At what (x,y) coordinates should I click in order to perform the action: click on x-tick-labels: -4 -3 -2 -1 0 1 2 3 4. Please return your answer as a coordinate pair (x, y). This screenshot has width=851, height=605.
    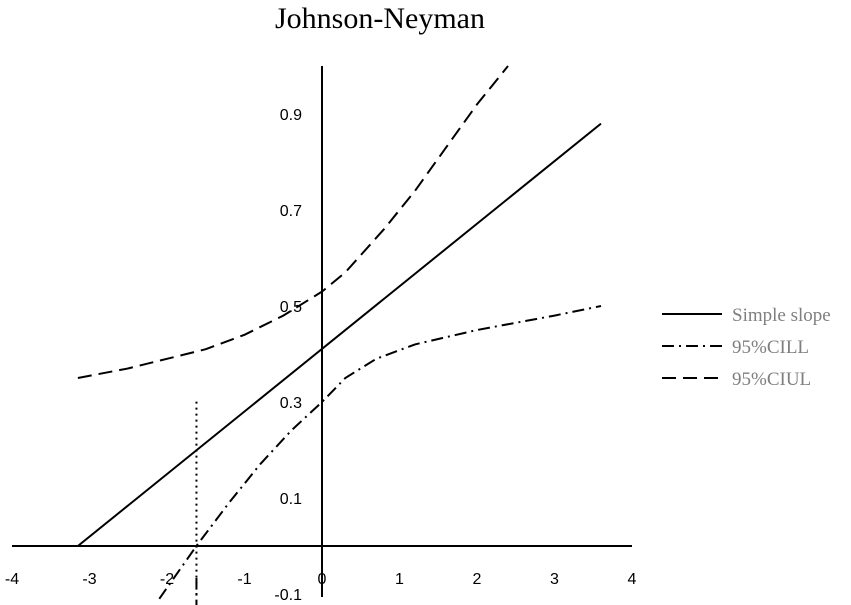
    Looking at the image, I should click on (321, 579).